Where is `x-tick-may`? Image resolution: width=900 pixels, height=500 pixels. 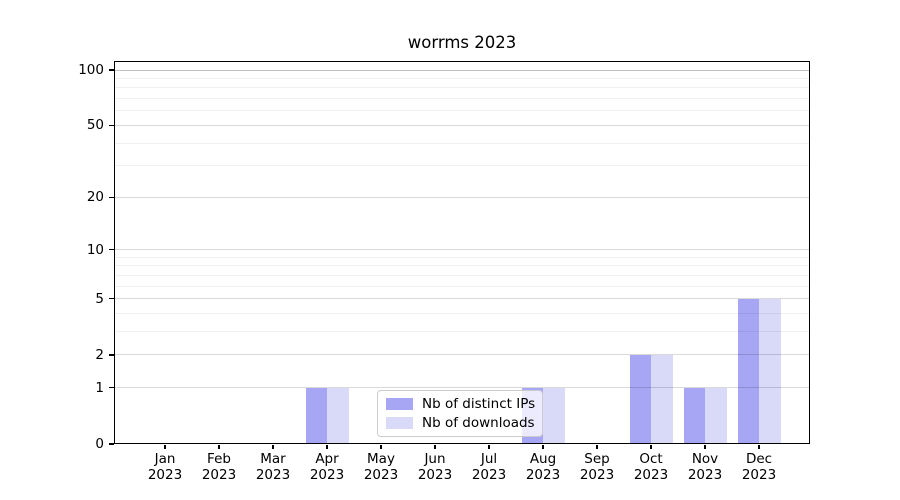 x-tick-may is located at coordinates (381, 447).